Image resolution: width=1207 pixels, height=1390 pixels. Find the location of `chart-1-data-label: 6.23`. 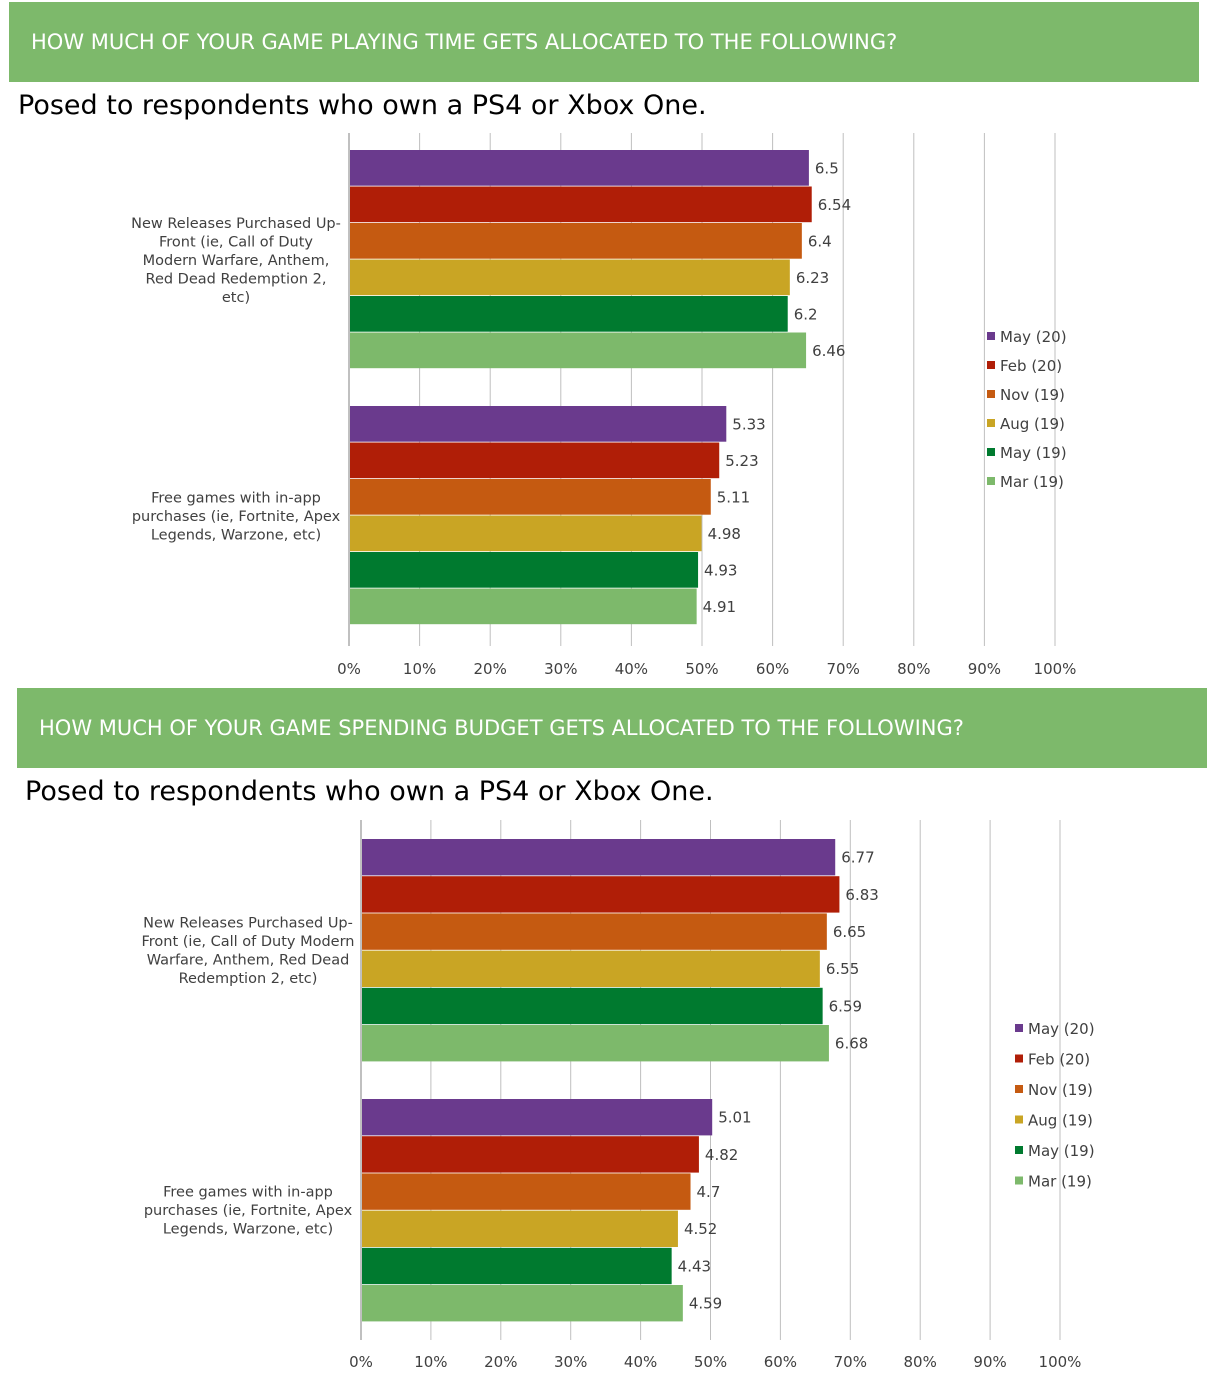

chart-1-data-label: 6.23 is located at coordinates (812, 278).